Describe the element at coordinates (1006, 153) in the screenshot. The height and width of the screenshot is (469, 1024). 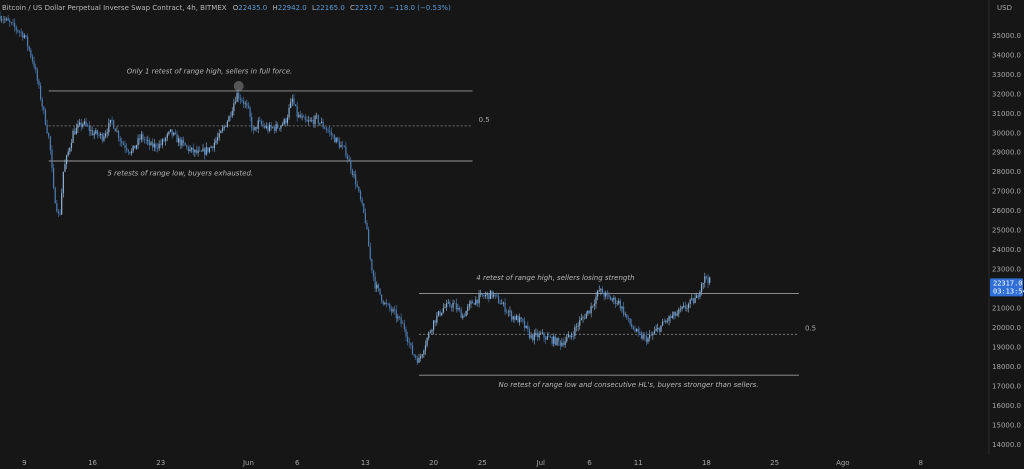
I see `y-tick-label: 29000.0` at that location.